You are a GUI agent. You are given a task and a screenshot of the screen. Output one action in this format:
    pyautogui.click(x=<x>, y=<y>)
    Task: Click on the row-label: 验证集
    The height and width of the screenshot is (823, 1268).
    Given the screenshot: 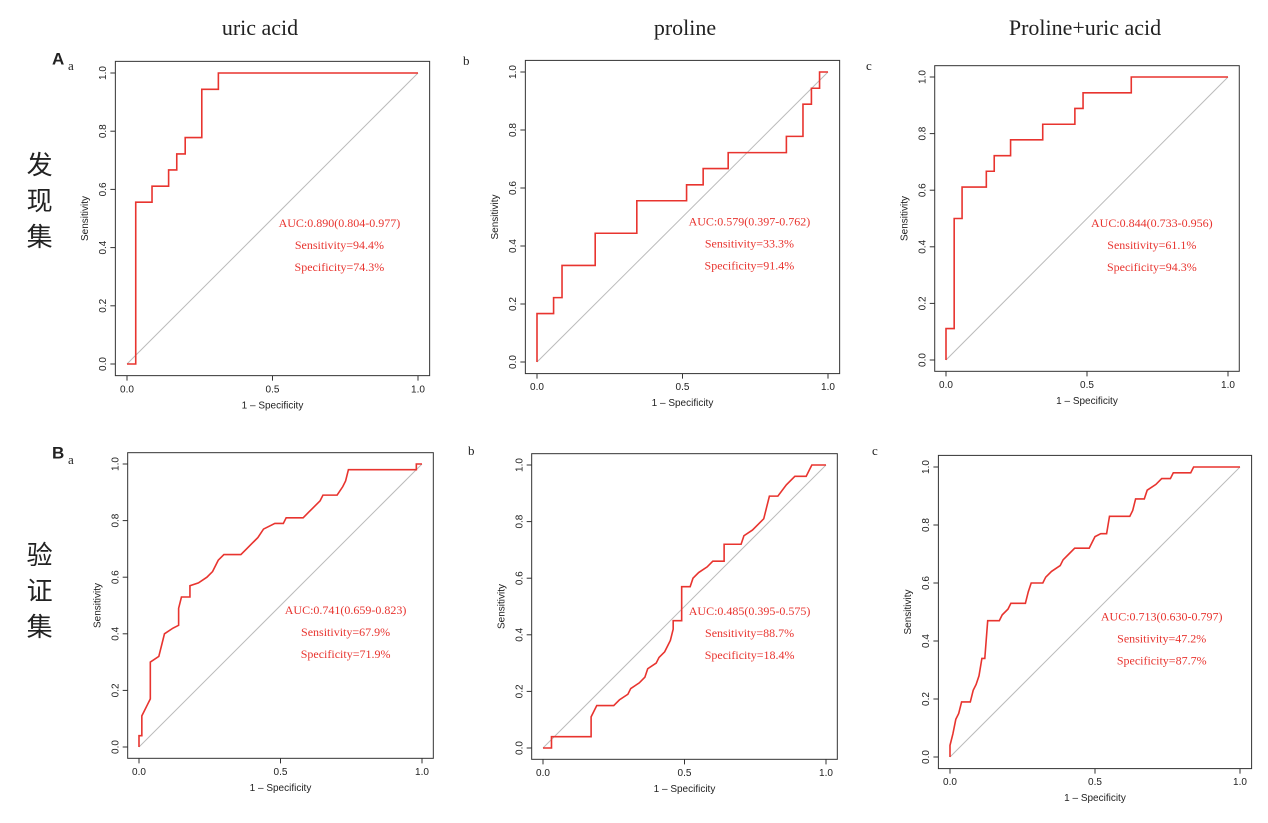 What is the action you would take?
    pyautogui.click(x=38, y=595)
    